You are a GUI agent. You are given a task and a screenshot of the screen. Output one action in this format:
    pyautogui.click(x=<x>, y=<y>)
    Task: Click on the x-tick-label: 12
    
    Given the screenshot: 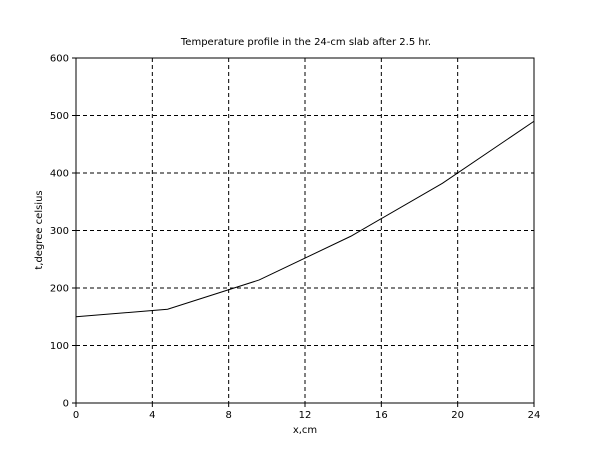 What is the action you would take?
    pyautogui.click(x=305, y=415)
    